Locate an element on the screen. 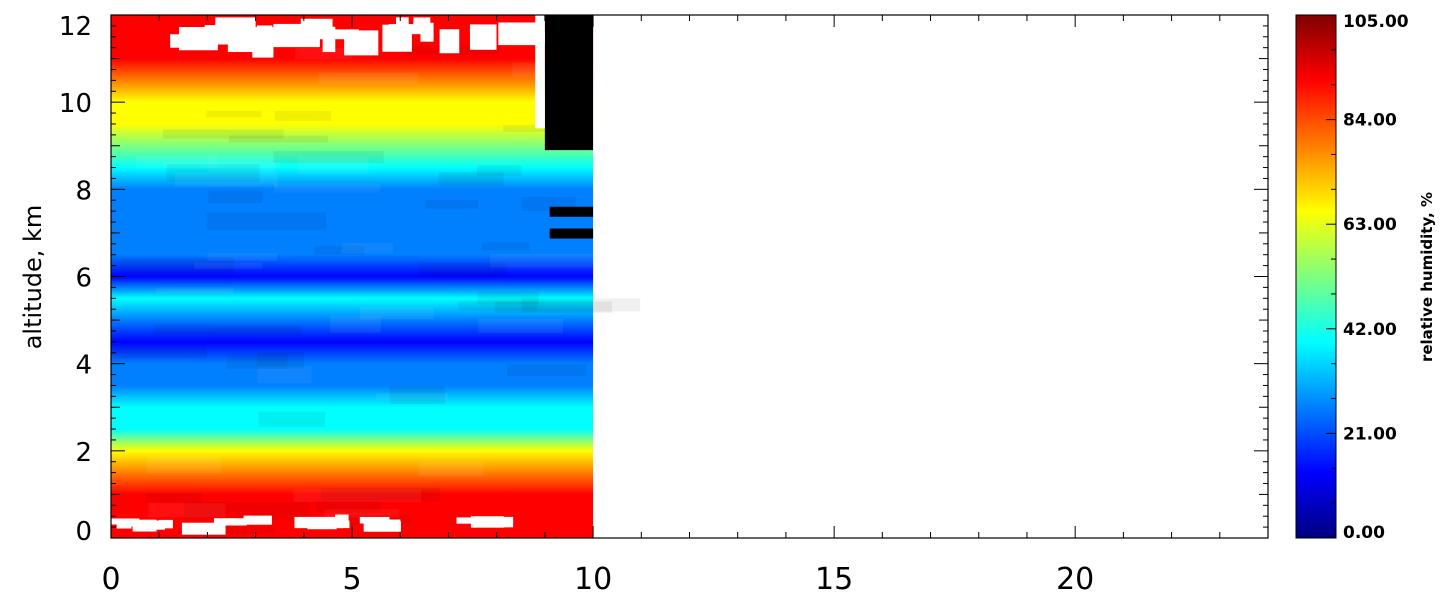  colorbar-label: relative humidity, % is located at coordinates (1427, 277).